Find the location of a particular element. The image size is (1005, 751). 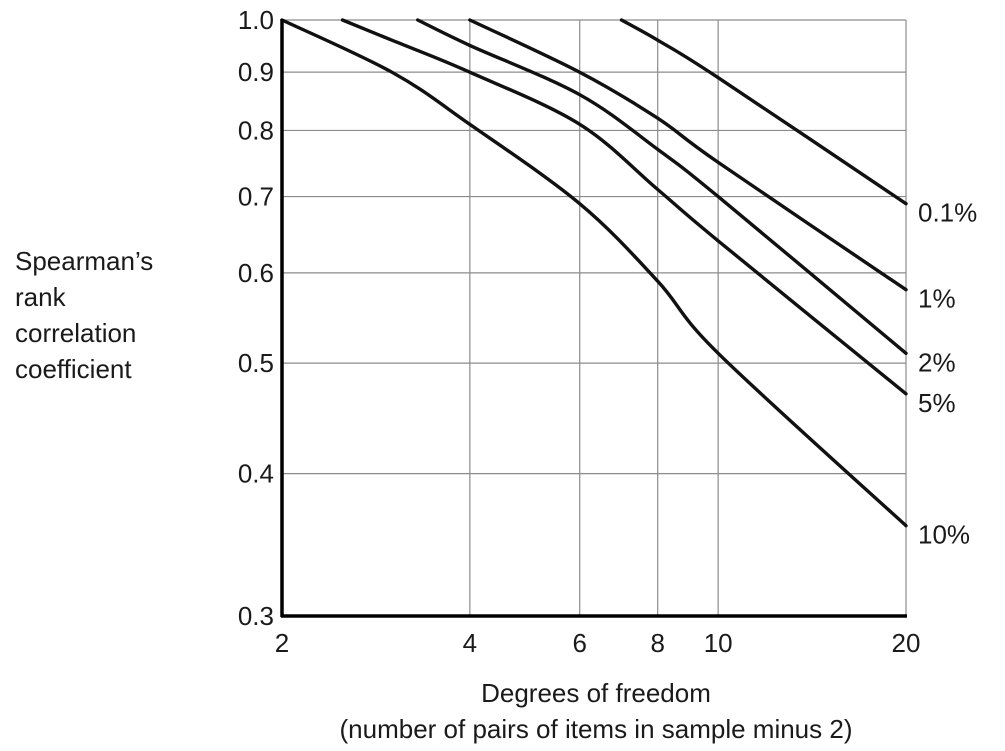

y-tick-label-0-4: 0.4 is located at coordinates (256, 474).